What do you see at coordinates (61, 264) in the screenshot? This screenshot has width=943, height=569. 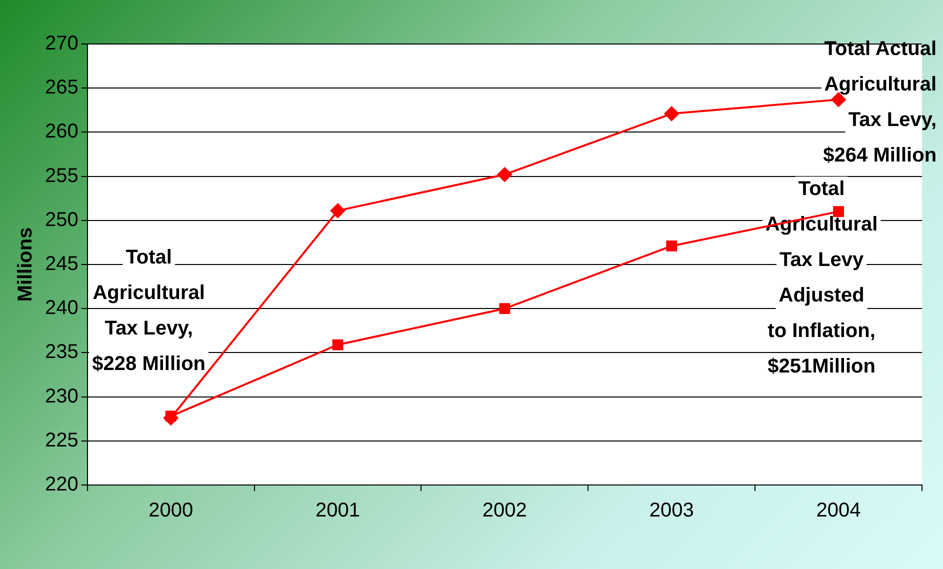 I see `y-tick-label: 245` at bounding box center [61, 264].